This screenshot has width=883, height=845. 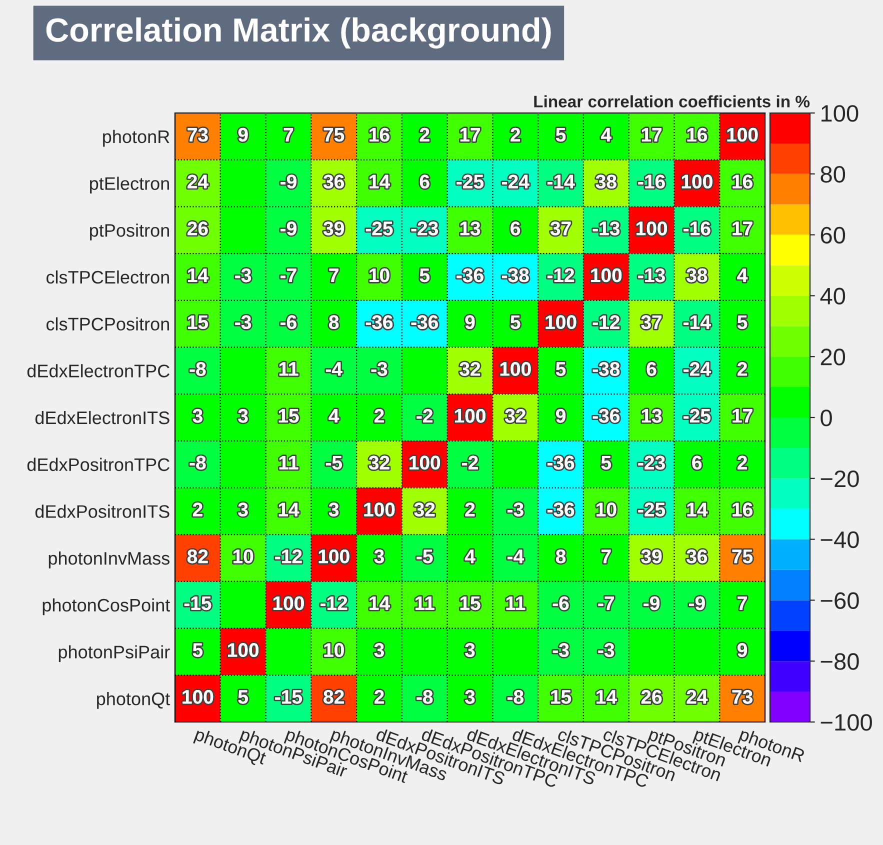 I want to click on y-tick-label: dEdxElectronTPC, so click(x=98, y=371).